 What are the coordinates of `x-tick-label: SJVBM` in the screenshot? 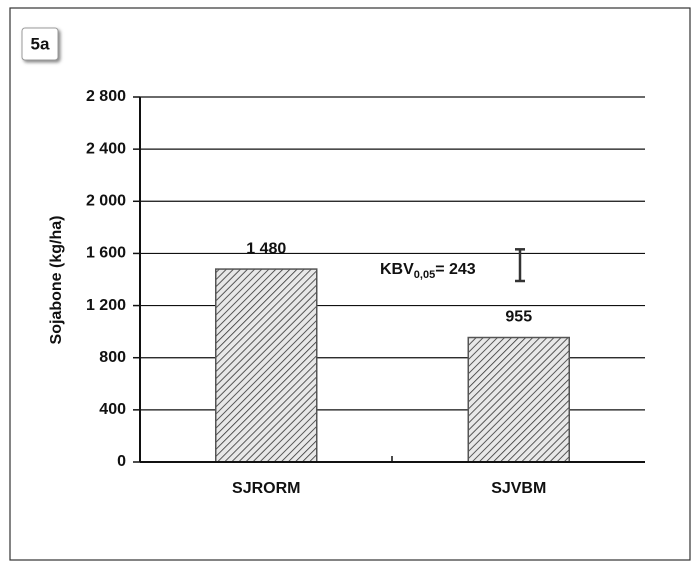 It's located at (518, 488).